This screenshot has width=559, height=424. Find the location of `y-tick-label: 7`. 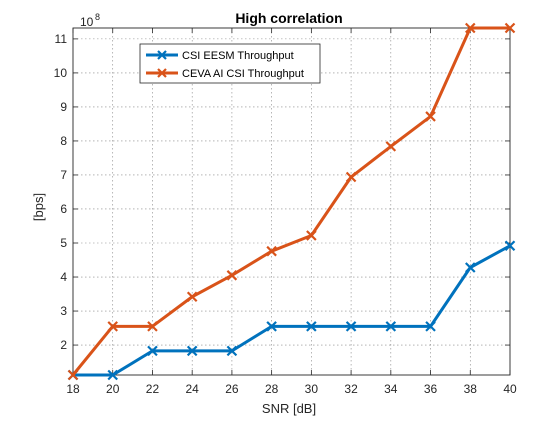

y-tick-label: 7 is located at coordinates (63, 175).